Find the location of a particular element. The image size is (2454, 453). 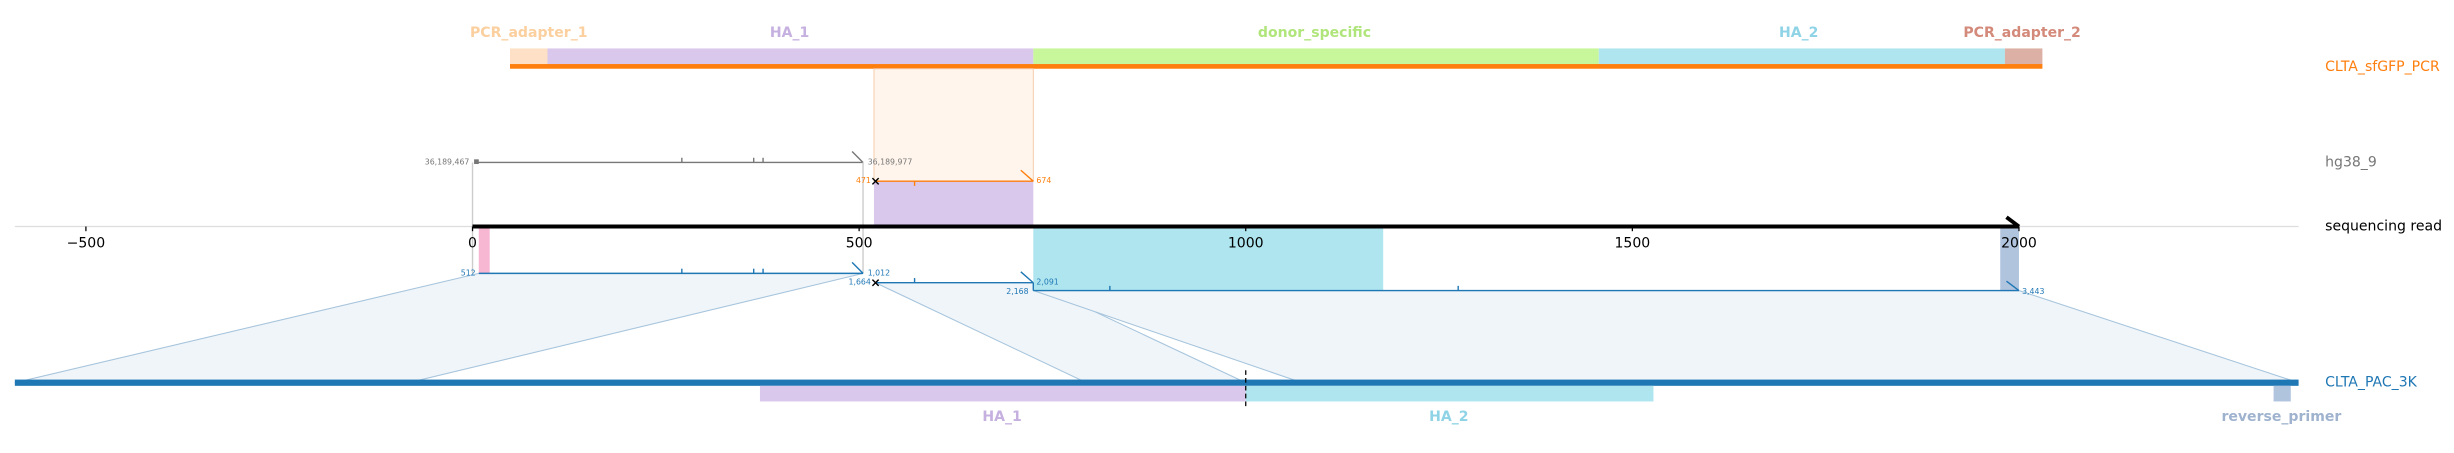

plasmid-alignments is located at coordinates (1249, 276).